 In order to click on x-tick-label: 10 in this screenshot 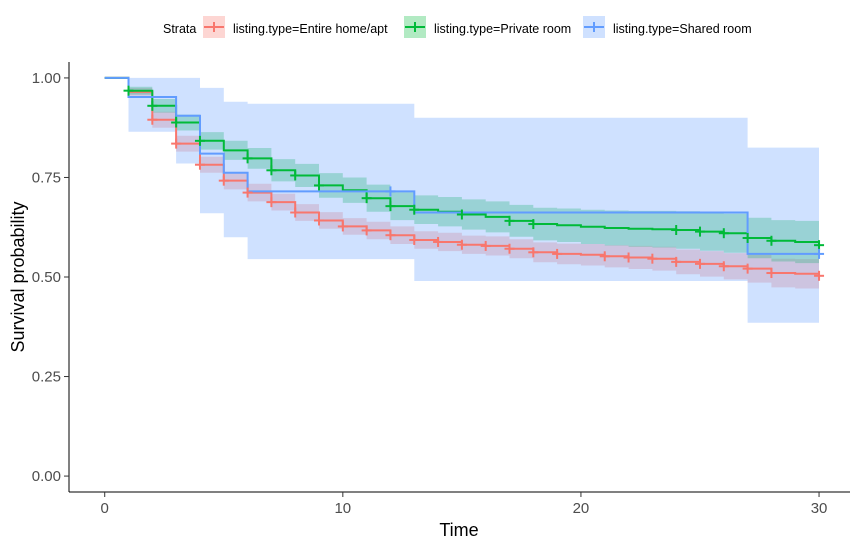, I will do `click(342, 508)`.